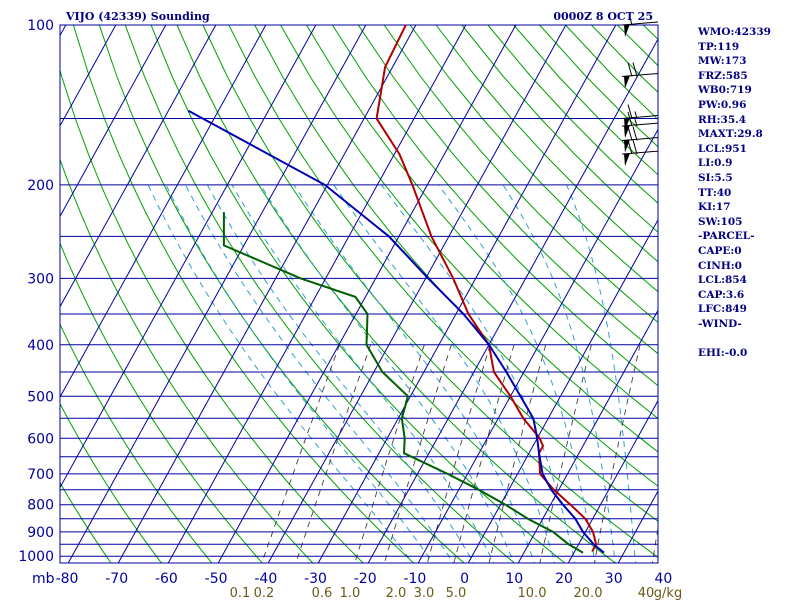 This screenshot has height=600, width=800. Describe the element at coordinates (414, 579) in the screenshot. I see `temperature-tick-label: -10` at that location.